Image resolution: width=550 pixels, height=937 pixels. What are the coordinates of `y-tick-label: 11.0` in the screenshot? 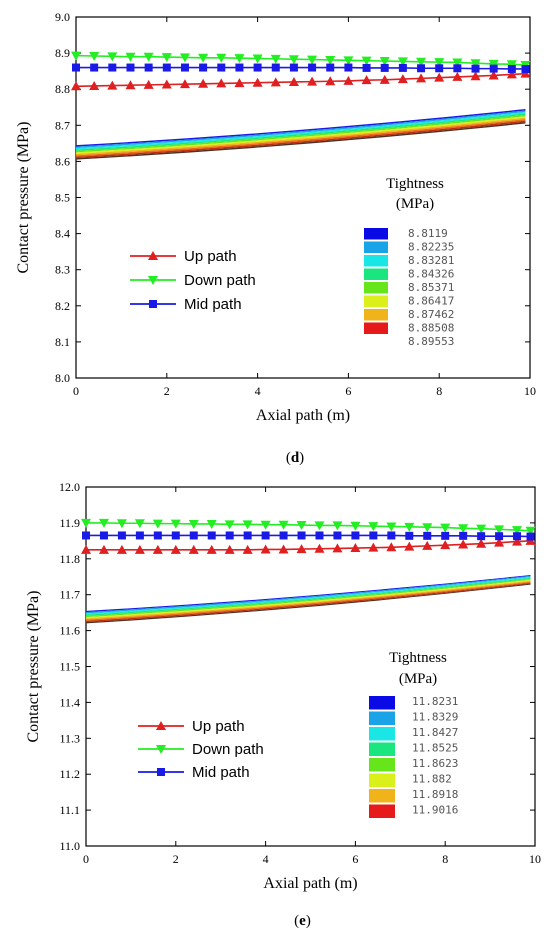 It's located at (69, 846).